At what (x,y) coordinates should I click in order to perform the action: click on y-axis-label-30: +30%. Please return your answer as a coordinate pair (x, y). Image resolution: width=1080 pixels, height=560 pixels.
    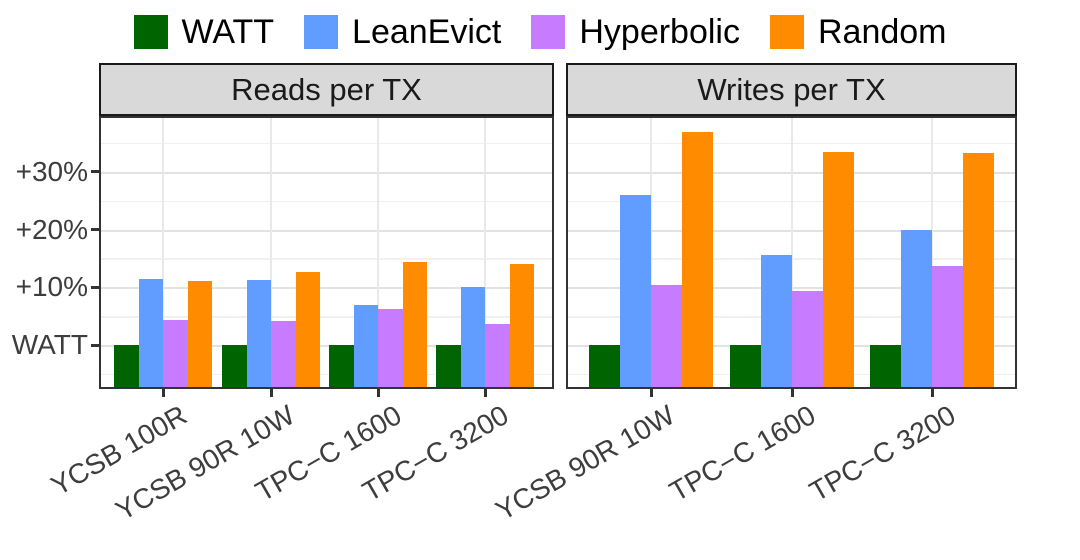
    Looking at the image, I should click on (51, 171).